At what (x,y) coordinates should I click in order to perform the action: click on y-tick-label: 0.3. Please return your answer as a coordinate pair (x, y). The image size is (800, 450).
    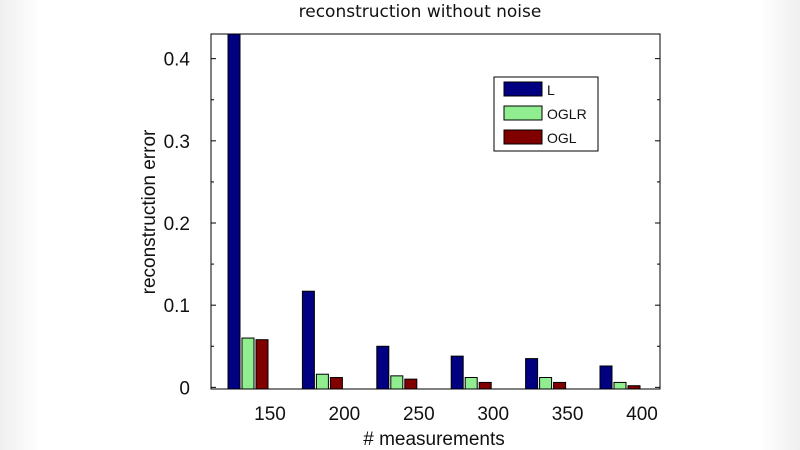
    Looking at the image, I should click on (177, 142).